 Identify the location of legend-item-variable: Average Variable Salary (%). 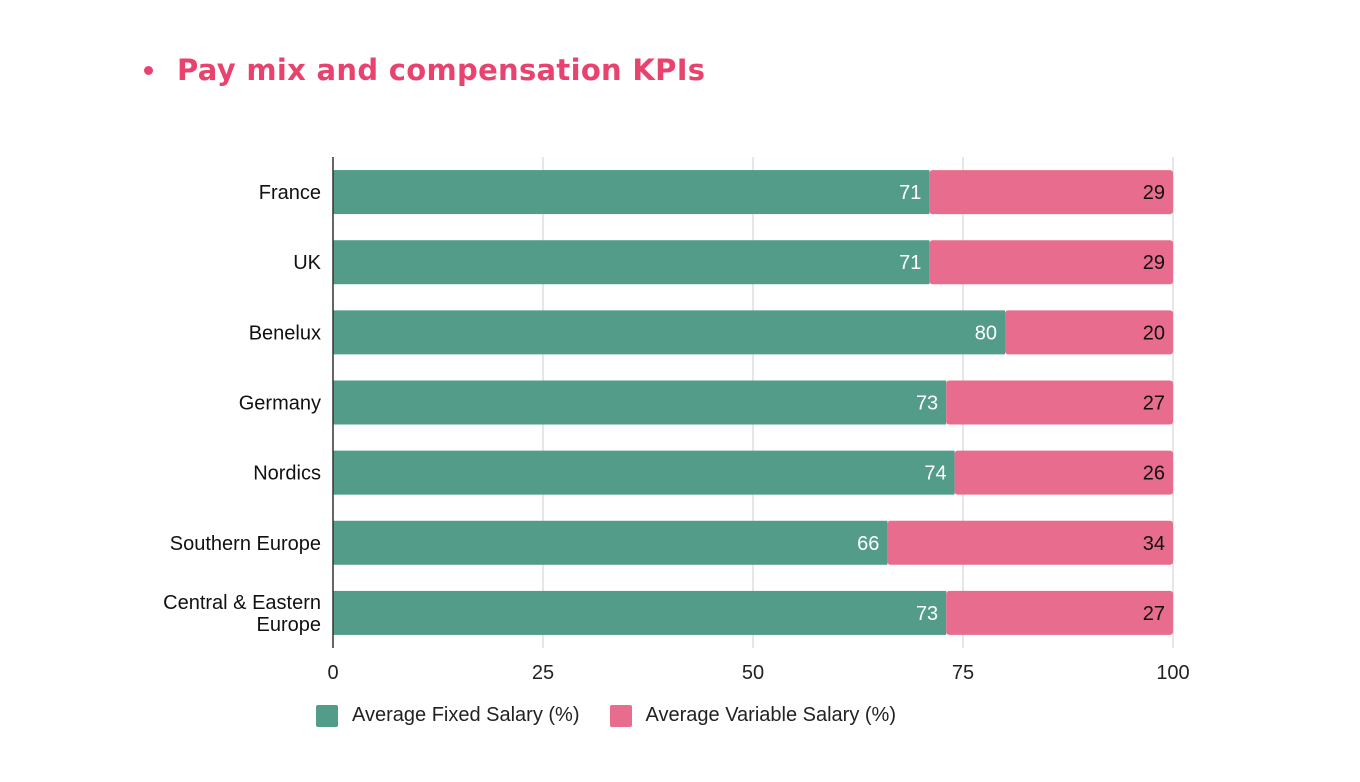
(753, 715).